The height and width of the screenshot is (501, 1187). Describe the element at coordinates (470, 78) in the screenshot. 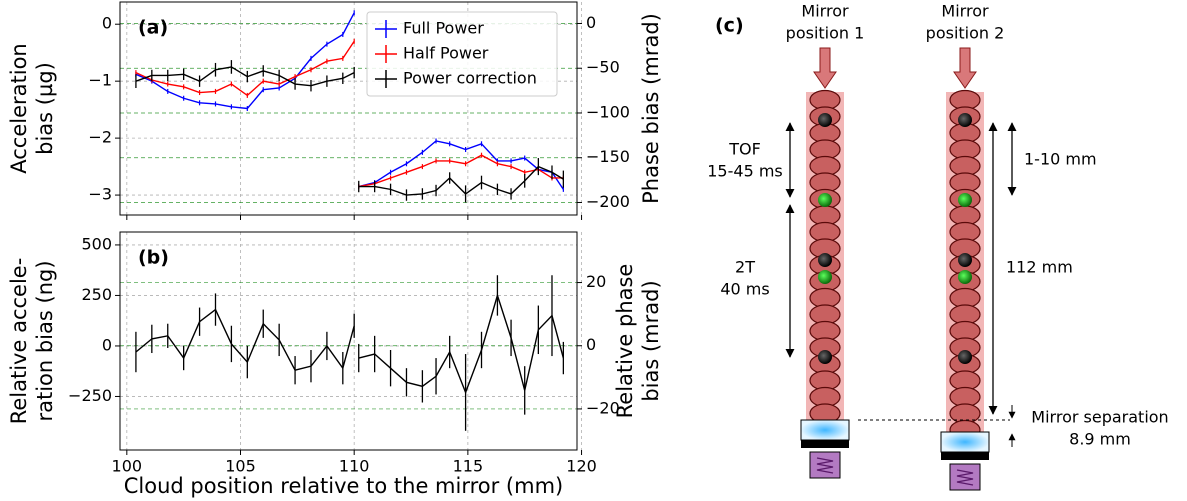

I see `legend-label: Power correction` at that location.